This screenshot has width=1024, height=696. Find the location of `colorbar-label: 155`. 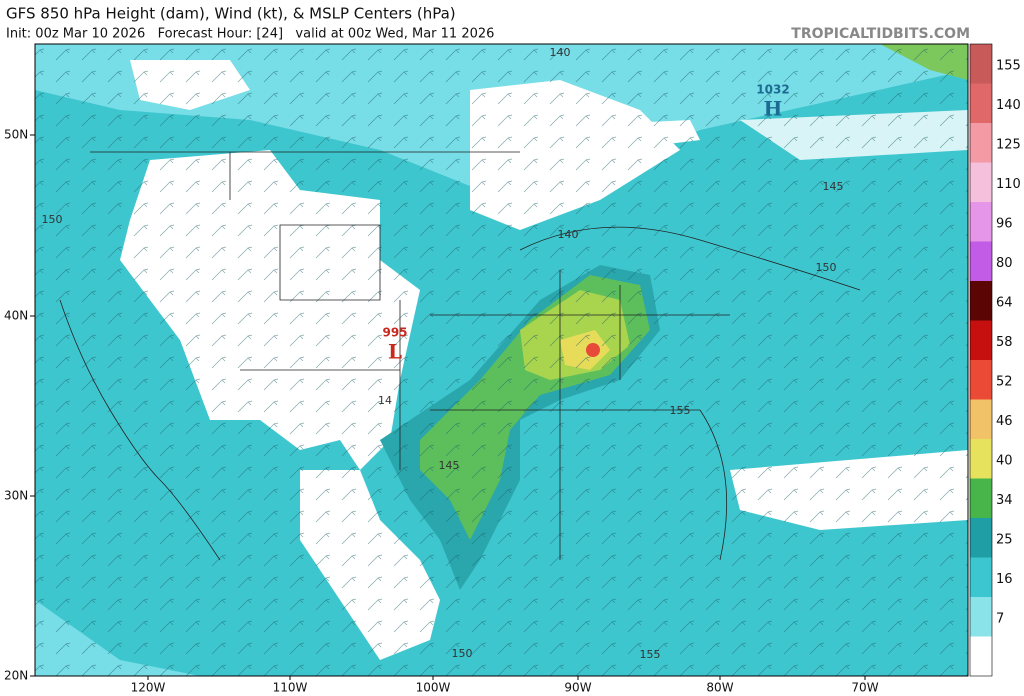

colorbar-label: 155 is located at coordinates (1008, 65).